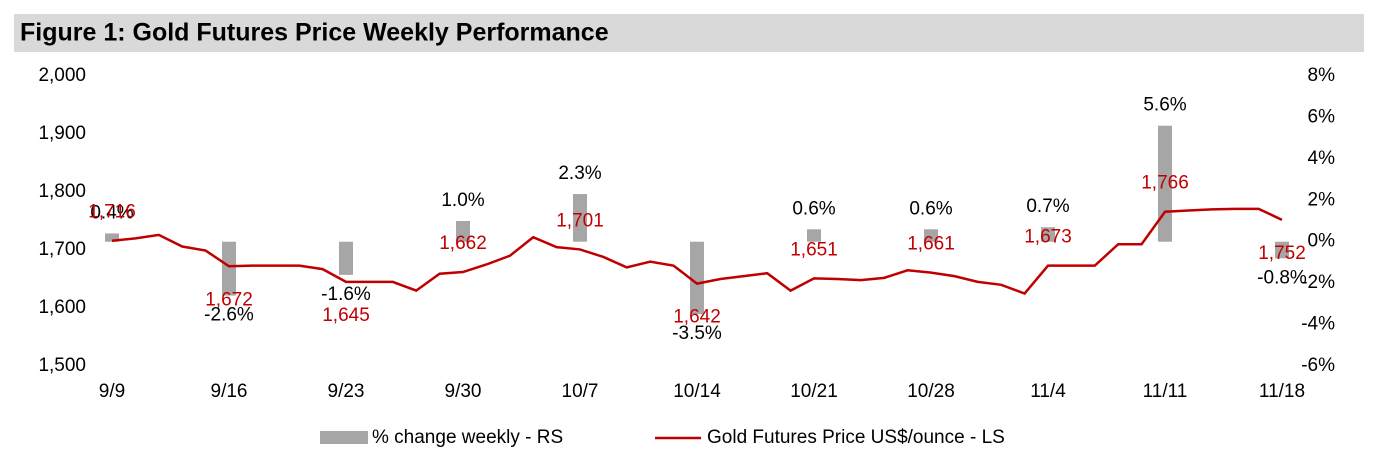 This screenshot has height=459, width=1375. What do you see at coordinates (344, 437) in the screenshot?
I see `legend-swatch` at bounding box center [344, 437].